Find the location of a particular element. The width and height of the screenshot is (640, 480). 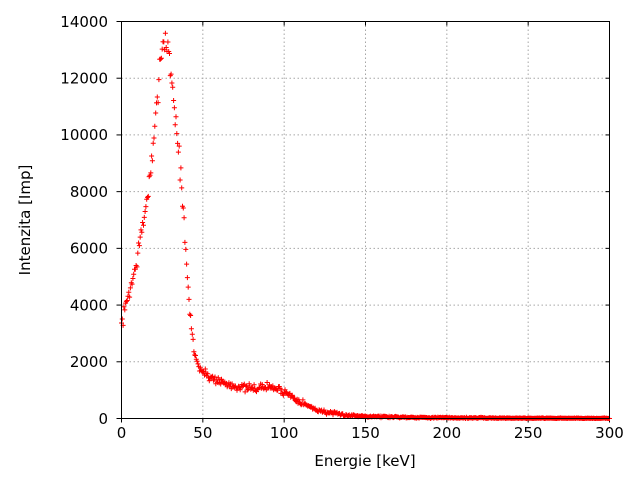

x-tick-label: 250 is located at coordinates (528, 433).